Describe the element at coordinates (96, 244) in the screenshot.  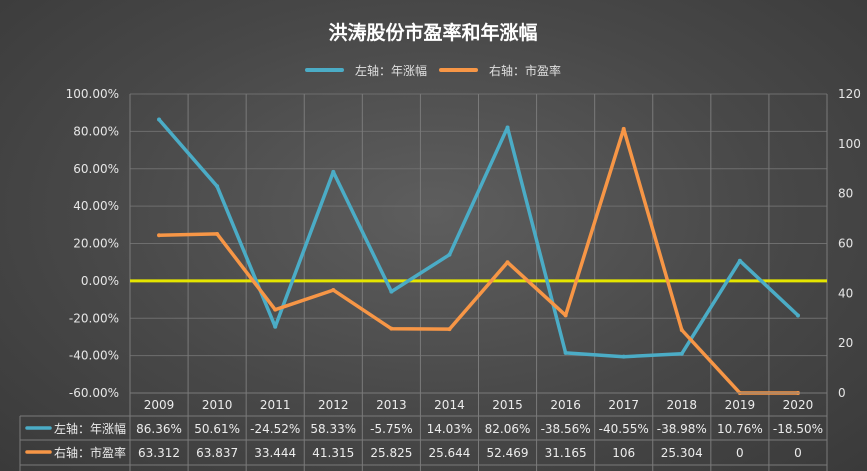
I see `left-tick-label: 20.00%` at that location.